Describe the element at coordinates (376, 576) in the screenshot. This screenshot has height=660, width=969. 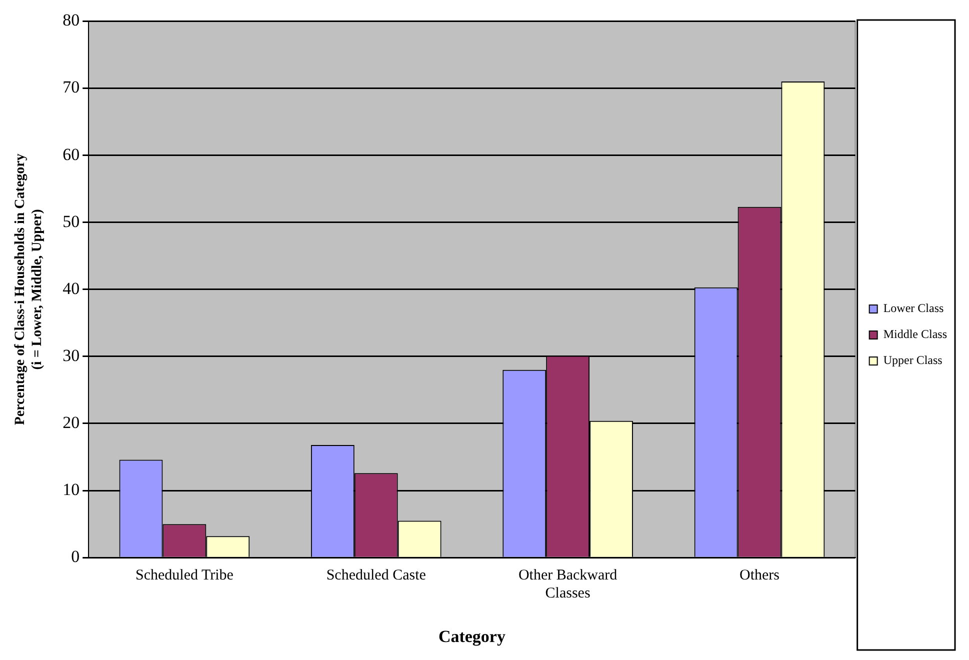
I see `x-tick-label: Scheduled Caste` at that location.